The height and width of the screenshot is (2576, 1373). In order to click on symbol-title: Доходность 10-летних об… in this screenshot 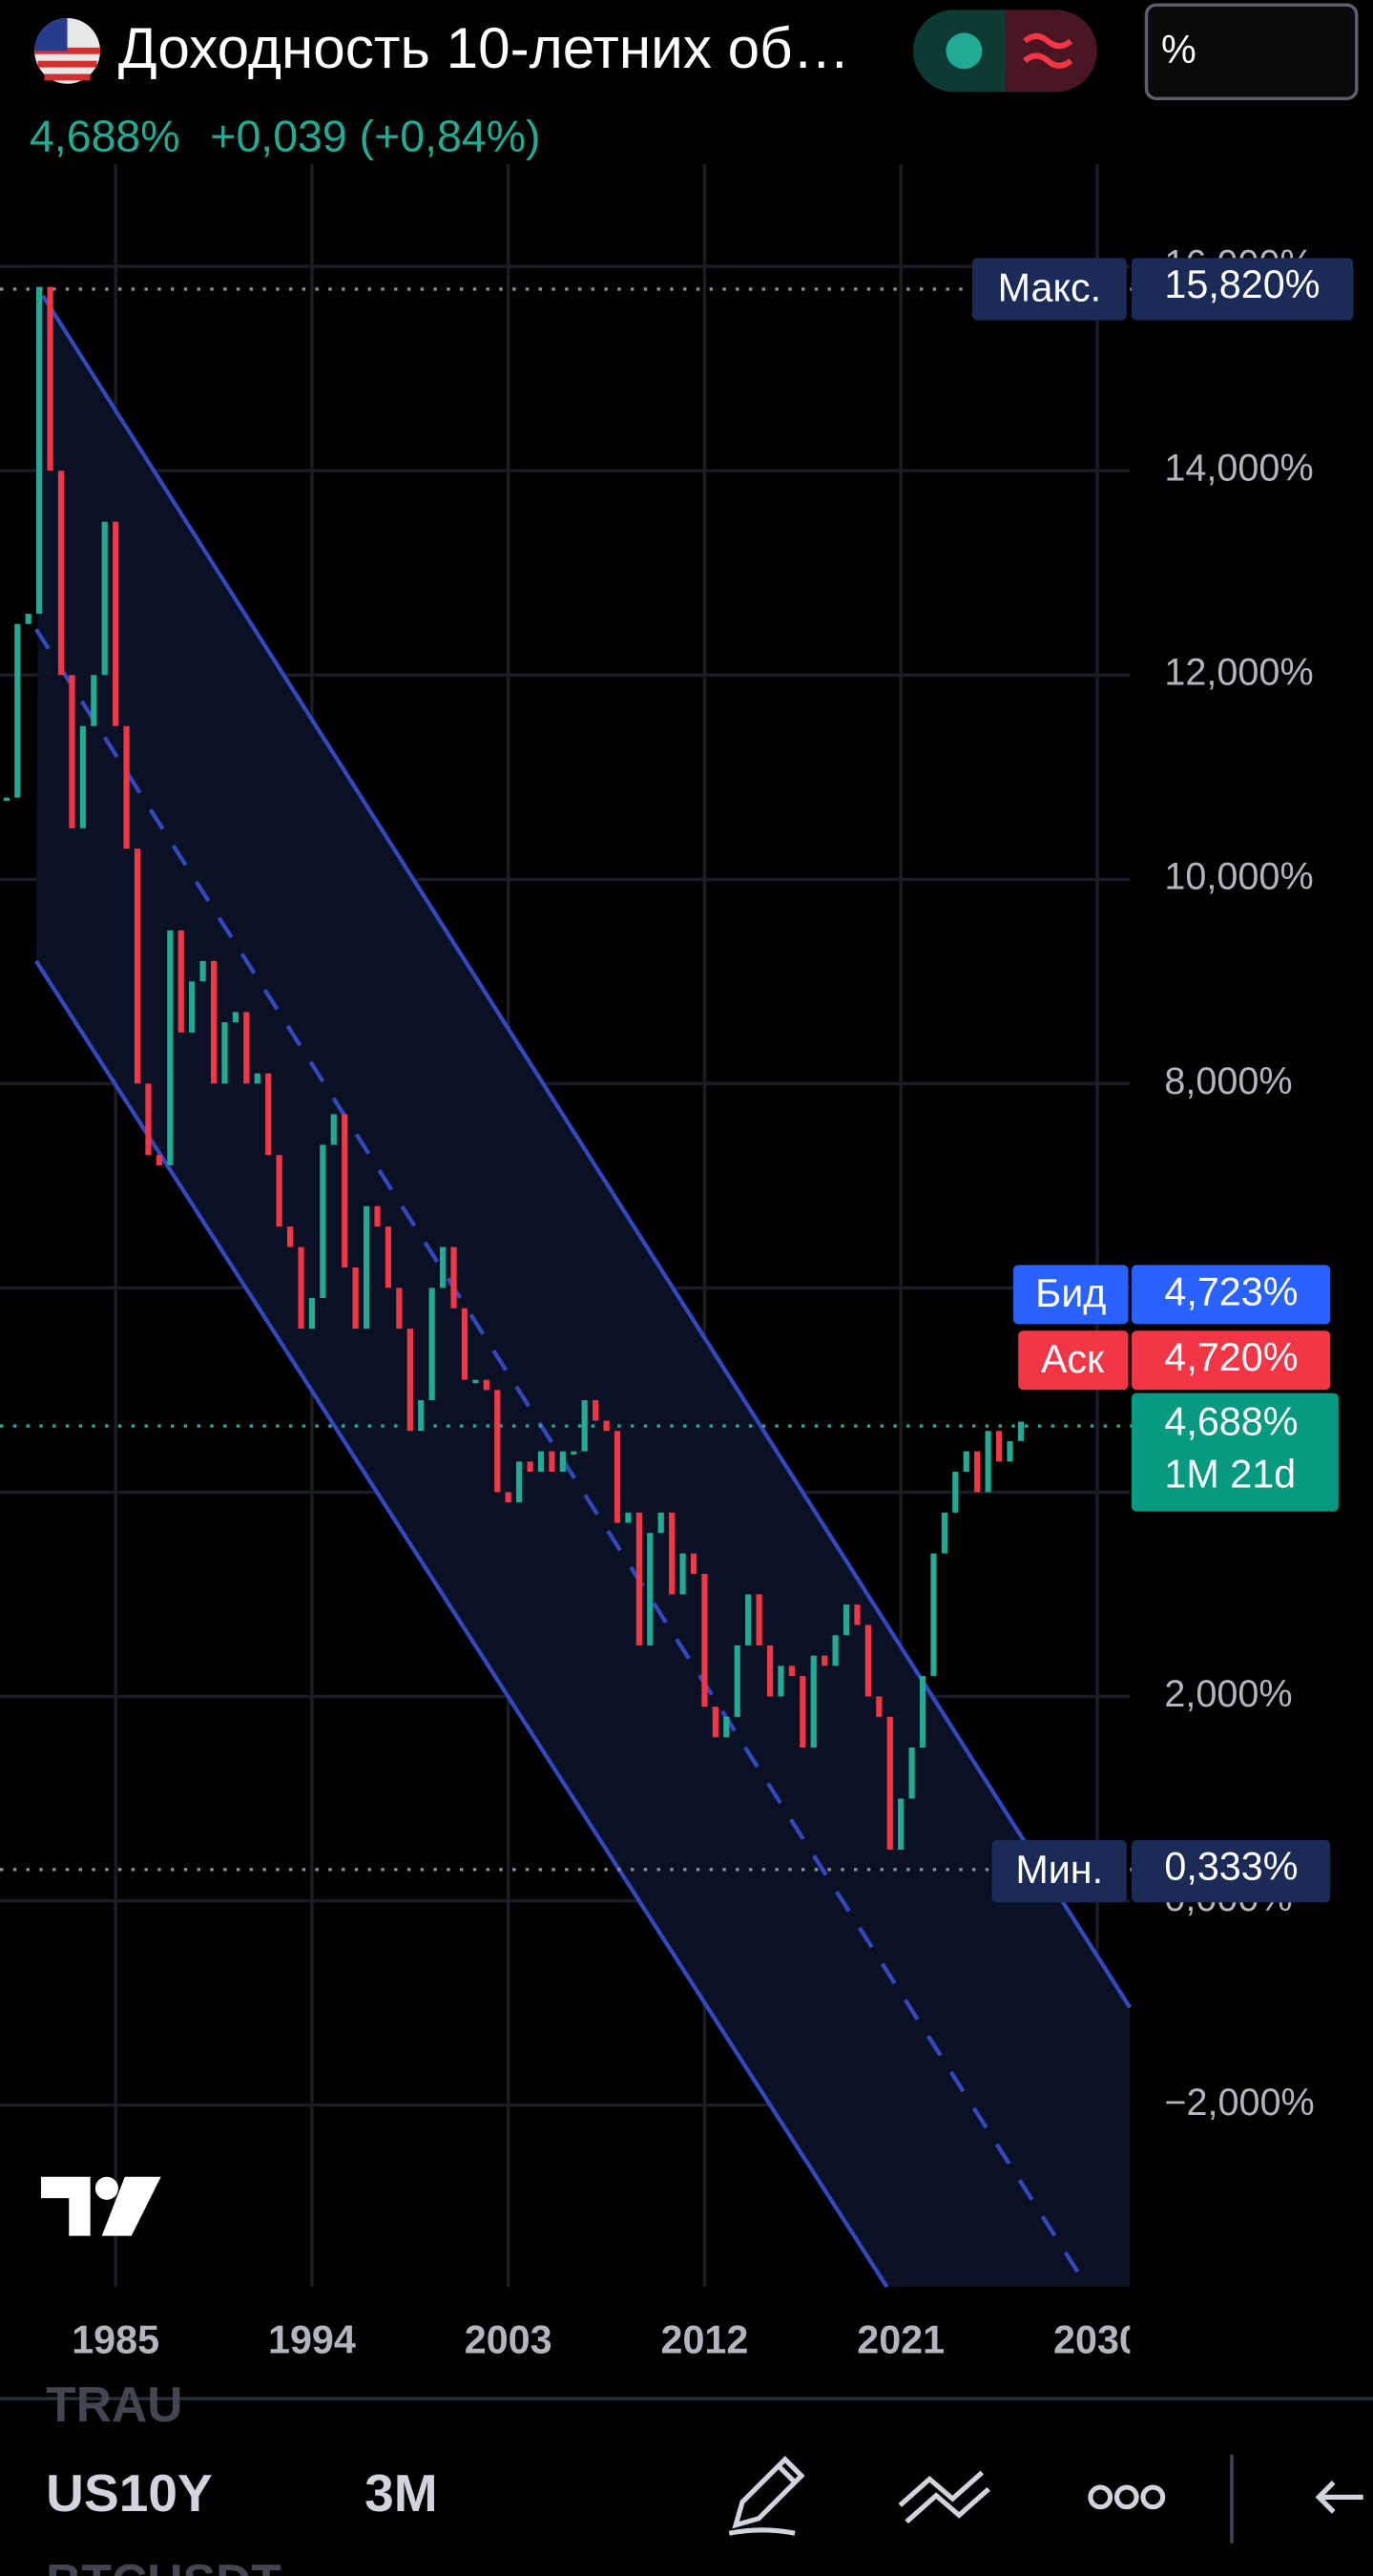, I will do `click(484, 47)`.